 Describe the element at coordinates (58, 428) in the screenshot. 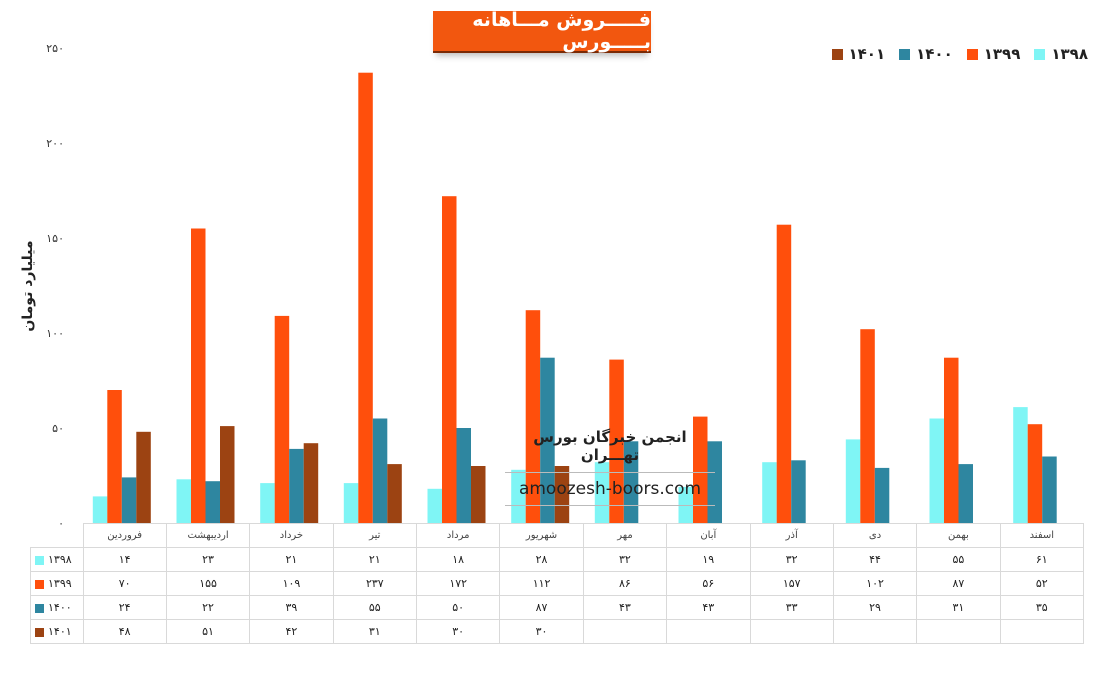

I see `y-tick-label: ۵۰` at that location.